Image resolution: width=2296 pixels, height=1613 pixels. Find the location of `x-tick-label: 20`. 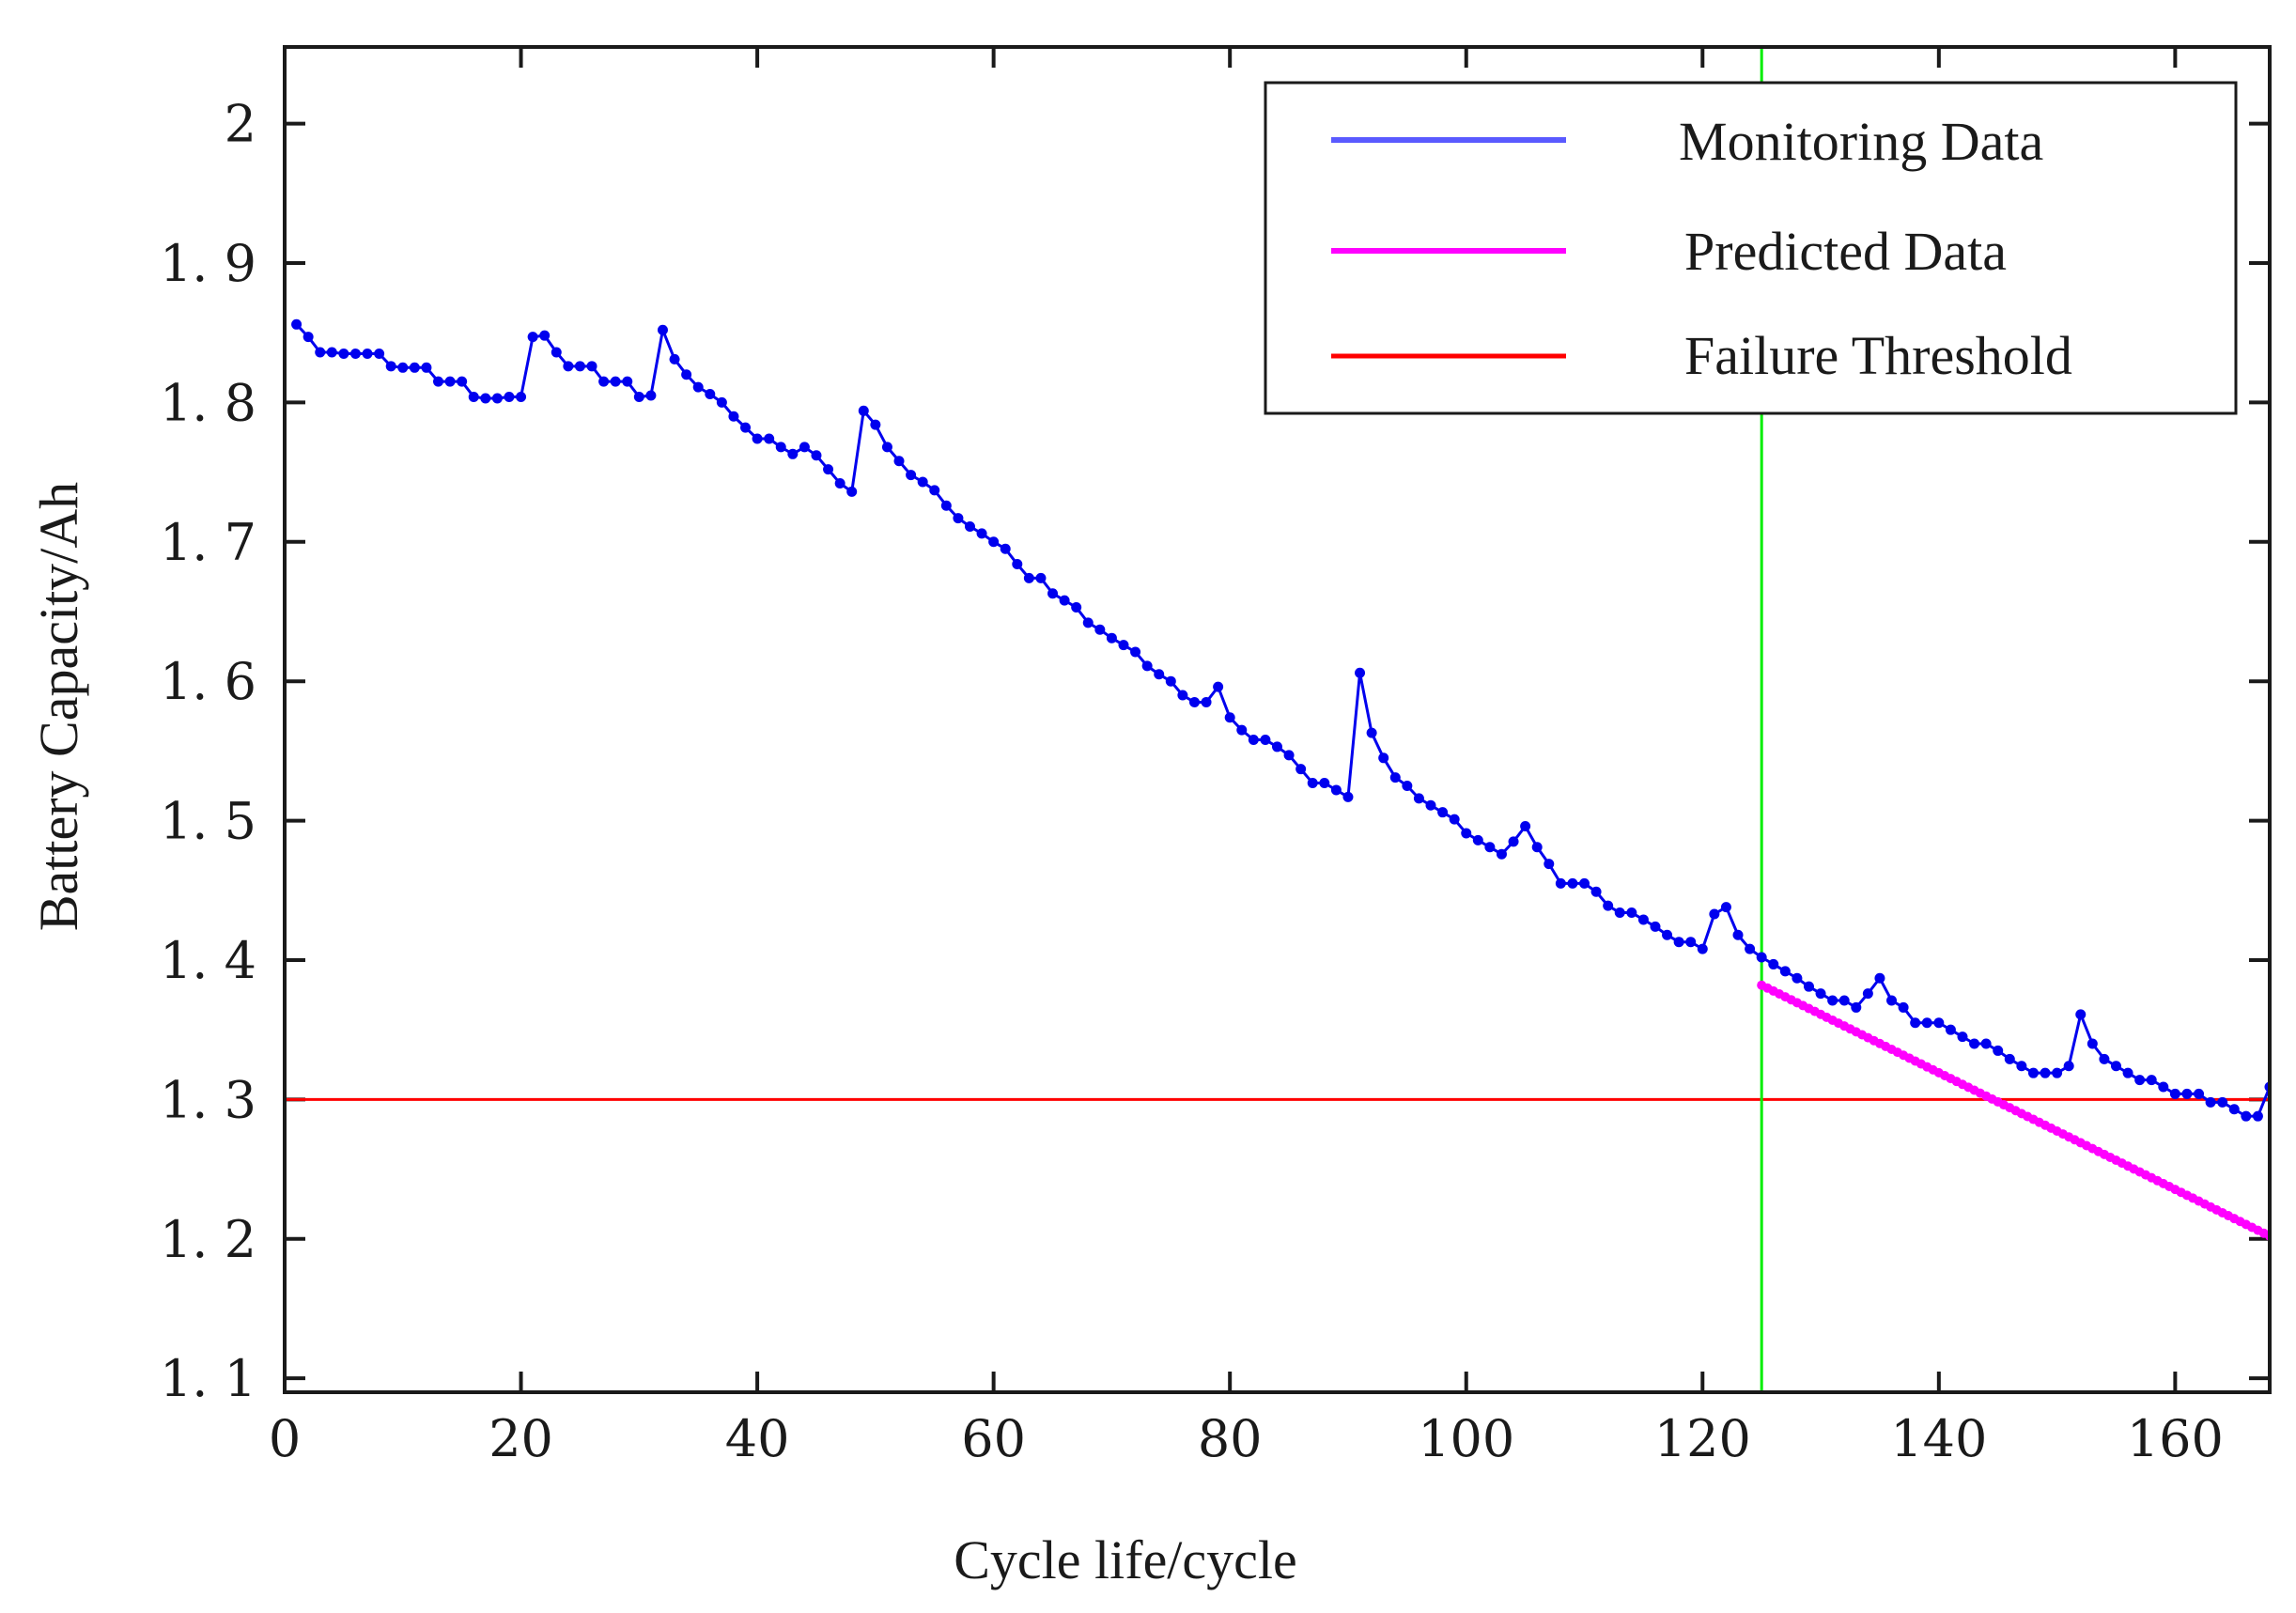

x-tick-label: 20 is located at coordinates (521, 1438).